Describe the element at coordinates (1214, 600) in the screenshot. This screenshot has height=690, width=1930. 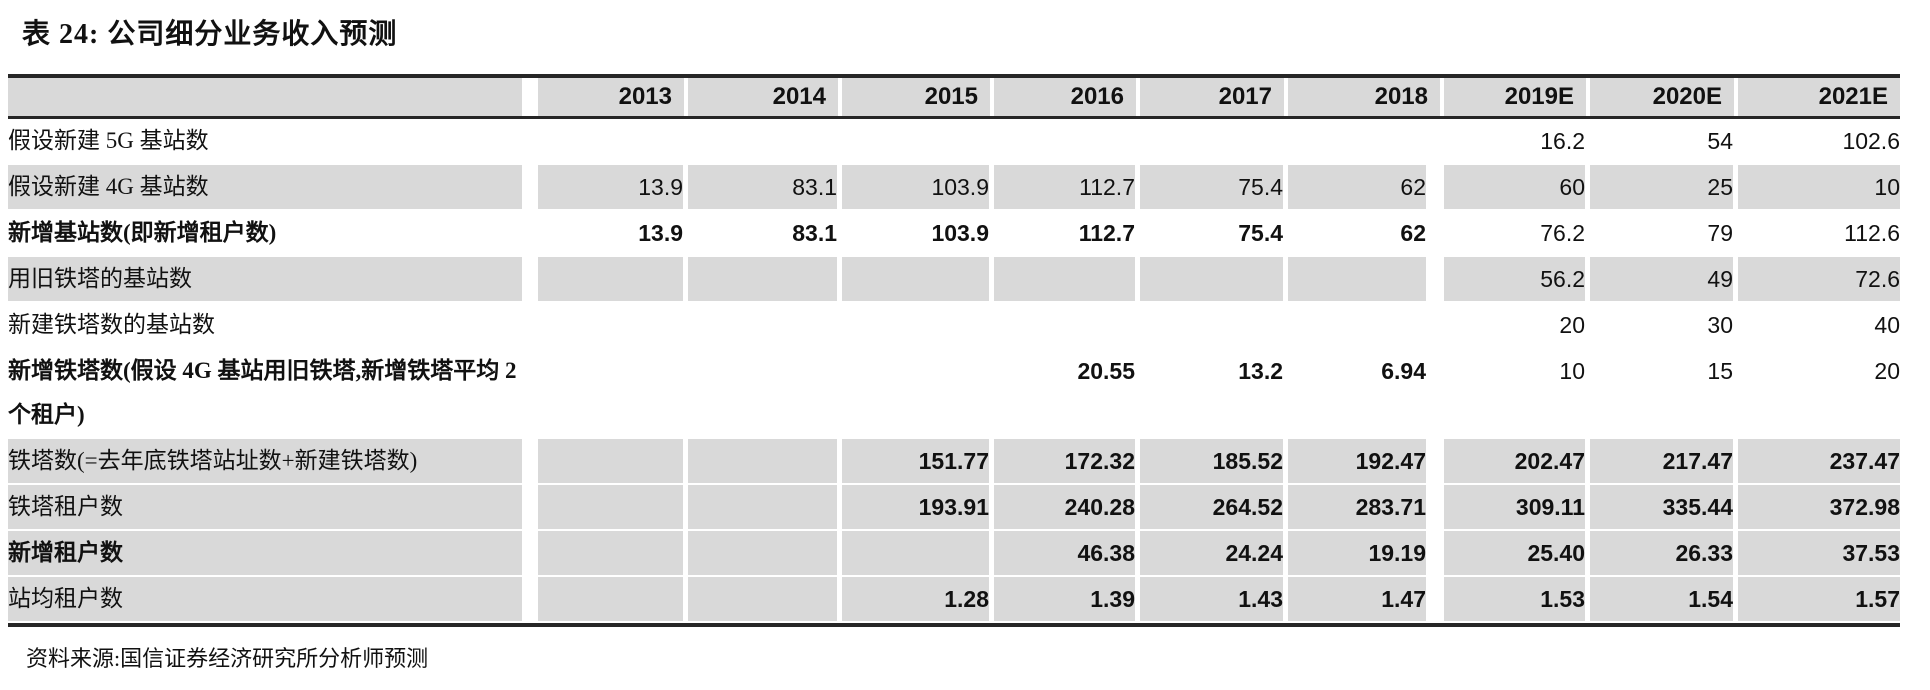
I see `table-cell: 1.43` at that location.